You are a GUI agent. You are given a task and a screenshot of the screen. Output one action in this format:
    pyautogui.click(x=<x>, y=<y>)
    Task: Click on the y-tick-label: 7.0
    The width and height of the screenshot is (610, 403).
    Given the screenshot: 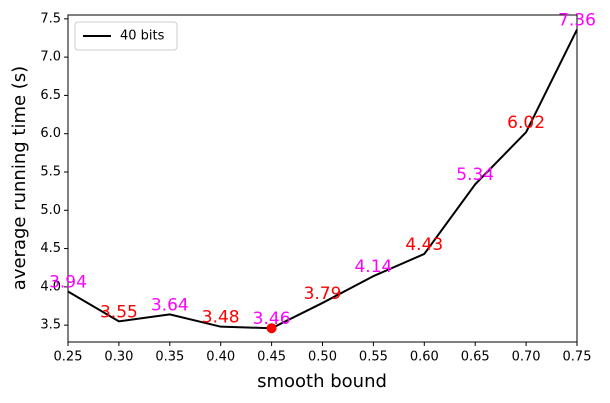 What is the action you would take?
    pyautogui.click(x=50, y=57)
    